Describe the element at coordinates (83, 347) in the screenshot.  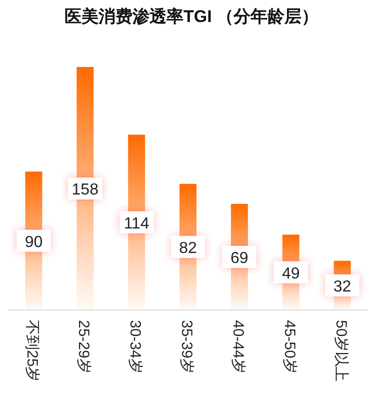
I see `x-tick-label: 25-29岁` at that location.